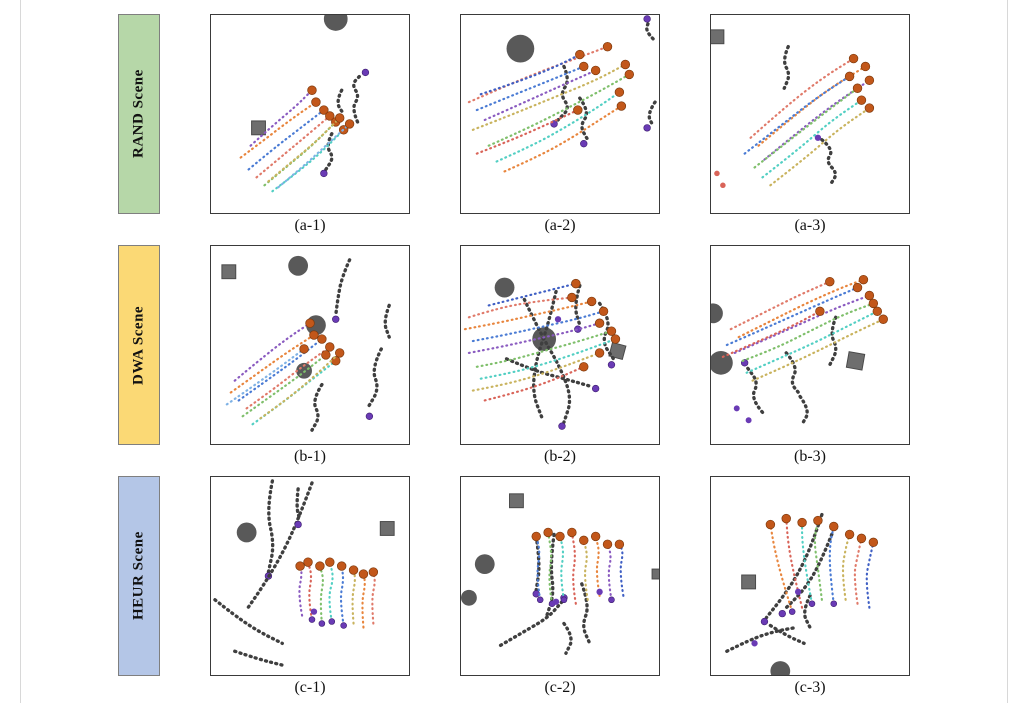 The width and height of the screenshot is (1028, 703). I want to click on panel-a-3: (a-3), so click(810, 125).